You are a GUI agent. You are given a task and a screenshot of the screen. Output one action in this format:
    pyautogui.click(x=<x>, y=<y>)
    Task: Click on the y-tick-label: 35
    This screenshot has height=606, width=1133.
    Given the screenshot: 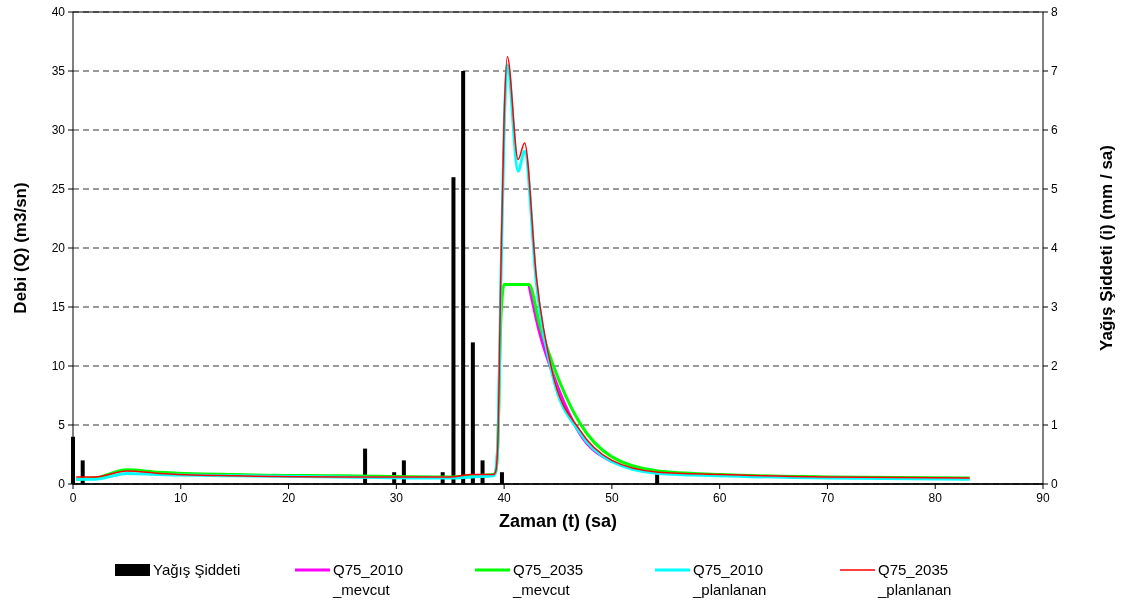 What is the action you would take?
    pyautogui.click(x=58, y=71)
    